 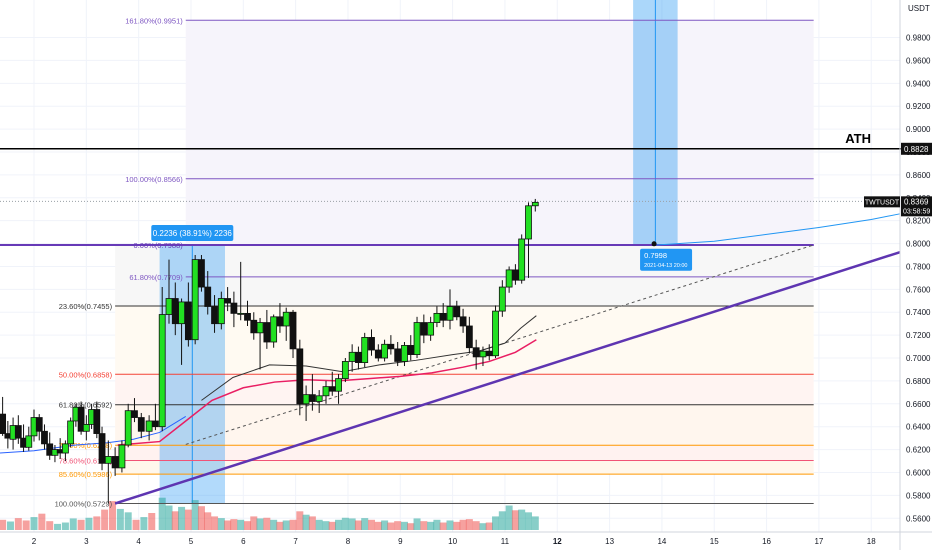 What do you see at coordinates (918, 106) in the screenshot?
I see `price-tick-label: 0.9200` at bounding box center [918, 106].